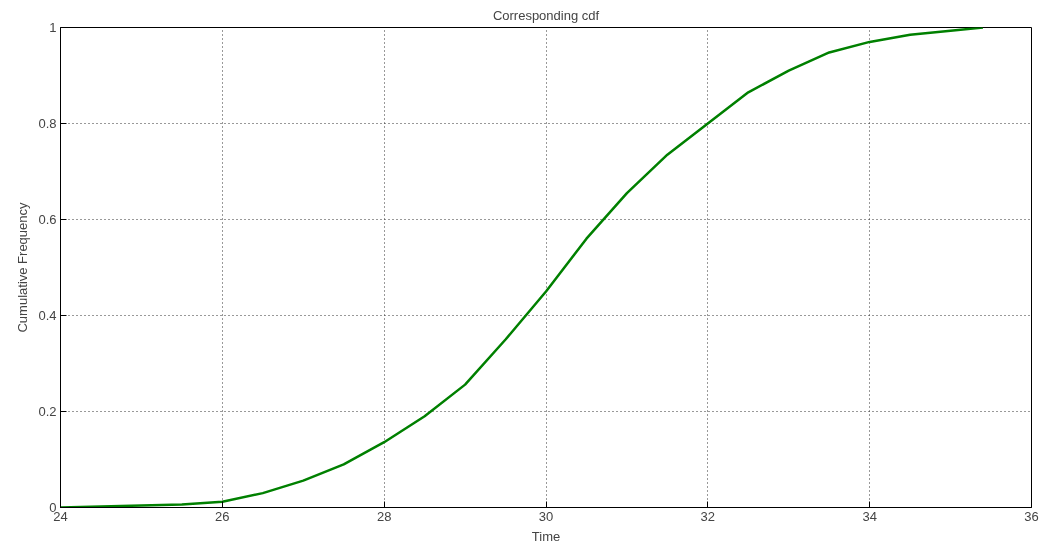 This screenshot has width=1060, height=550. I want to click on chart-title: Corresponding cdf, so click(546, 15).